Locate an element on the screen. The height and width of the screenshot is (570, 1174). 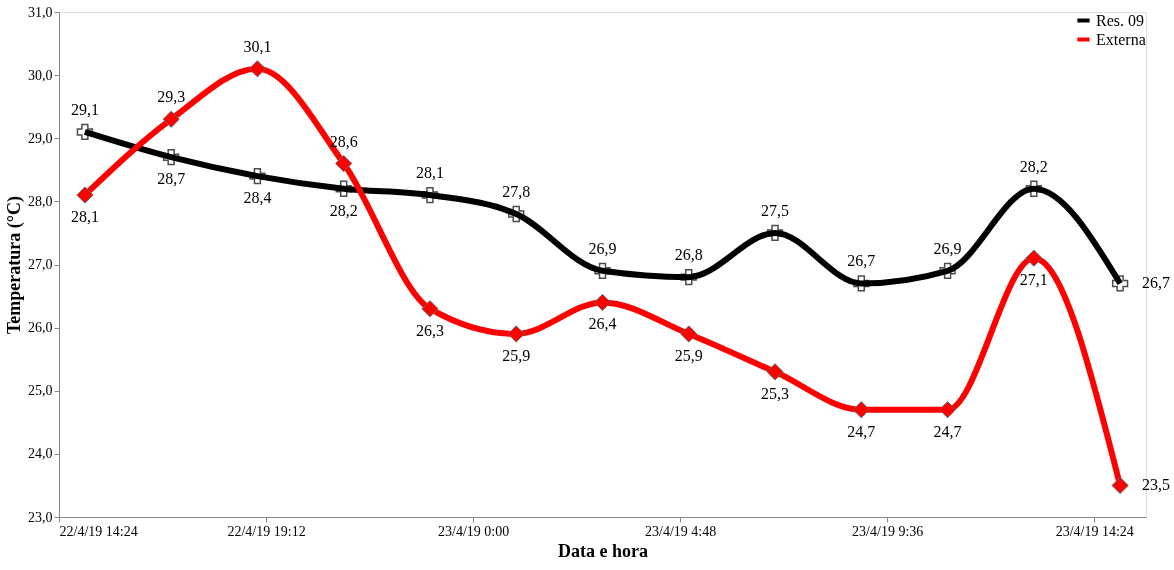
y-tick-label: 26,0 is located at coordinates (40, 328).